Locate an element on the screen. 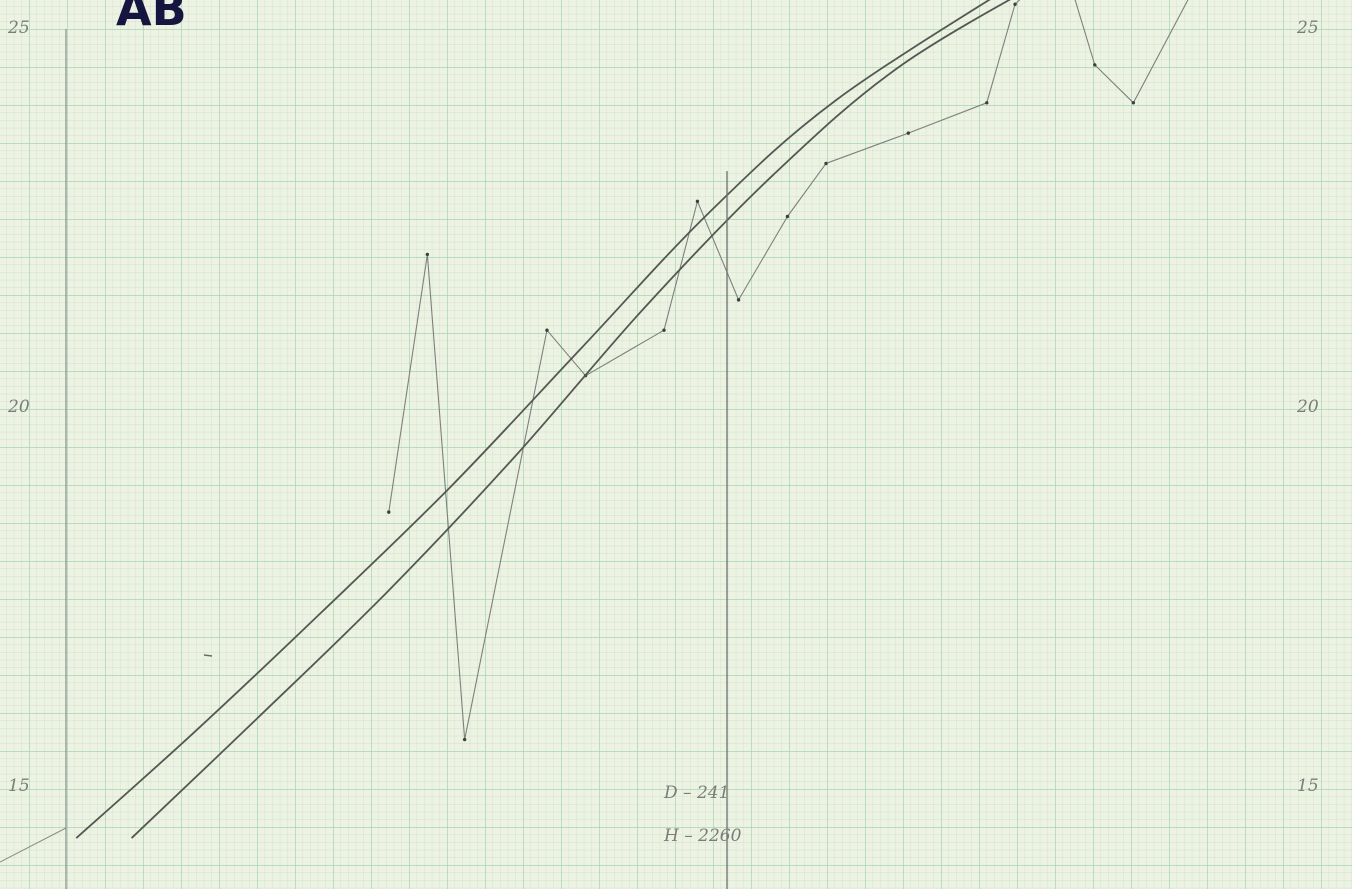 This screenshot has width=1352, height=889. left-tick-labels: 25 20 15 is located at coordinates (18, 407).